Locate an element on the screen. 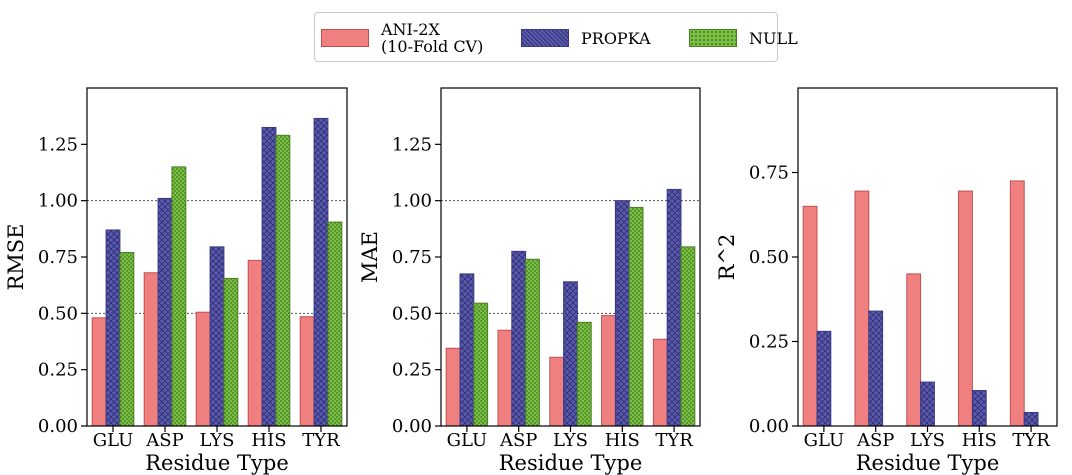  bar-mae-ani-2x-10-fold-cv-his is located at coordinates (608, 371).